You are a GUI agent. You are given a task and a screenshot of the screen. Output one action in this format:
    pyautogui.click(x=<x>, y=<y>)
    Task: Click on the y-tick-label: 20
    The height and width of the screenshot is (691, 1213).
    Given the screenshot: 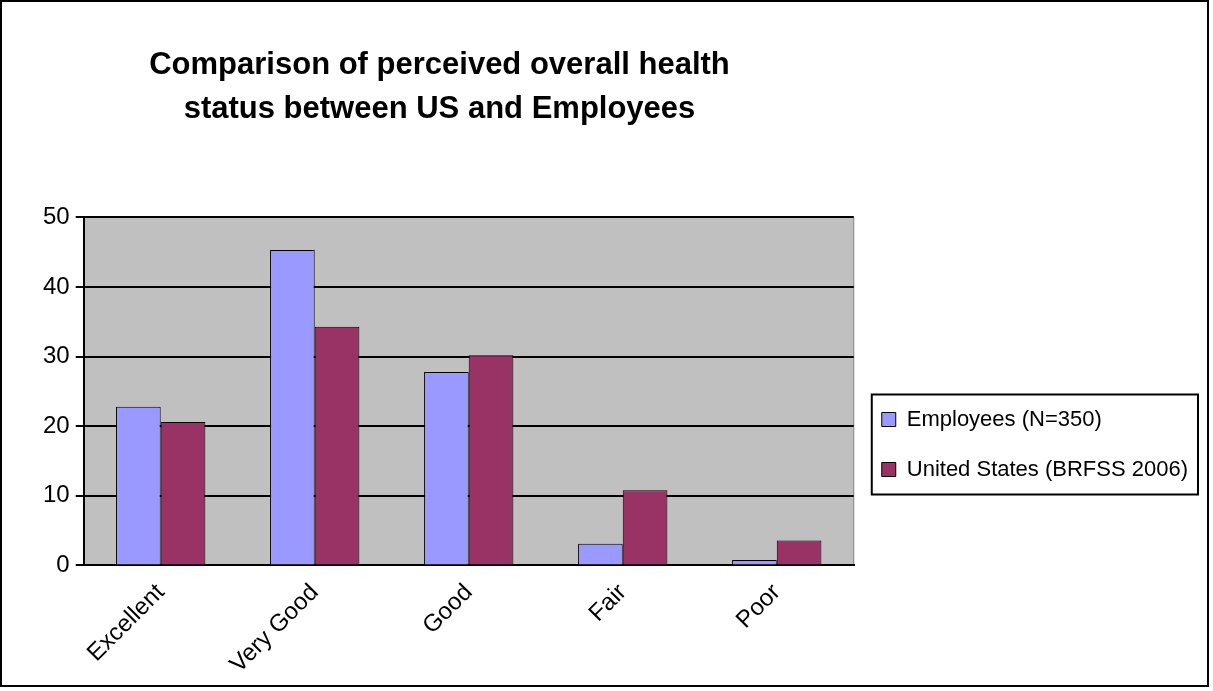 What is the action you would take?
    pyautogui.click(x=56, y=424)
    